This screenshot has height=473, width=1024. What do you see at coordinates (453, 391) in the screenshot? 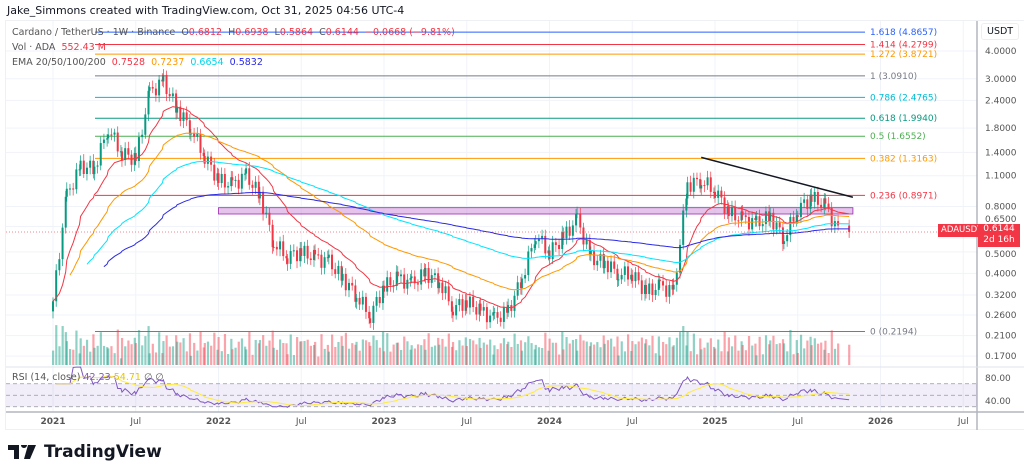
I see `rsi-ma-line` at bounding box center [453, 391].